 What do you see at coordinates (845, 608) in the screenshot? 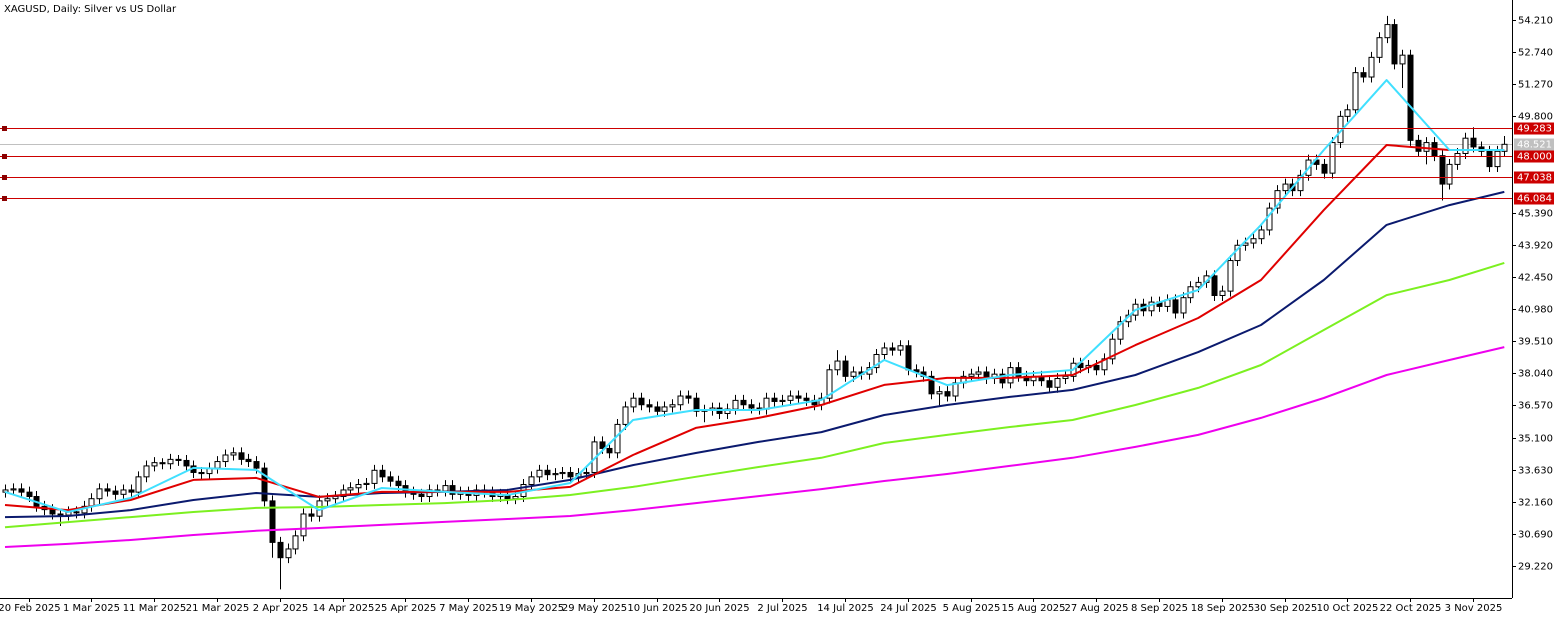
I see `x-tick-label: 14 Jul 2025` at bounding box center [845, 608].